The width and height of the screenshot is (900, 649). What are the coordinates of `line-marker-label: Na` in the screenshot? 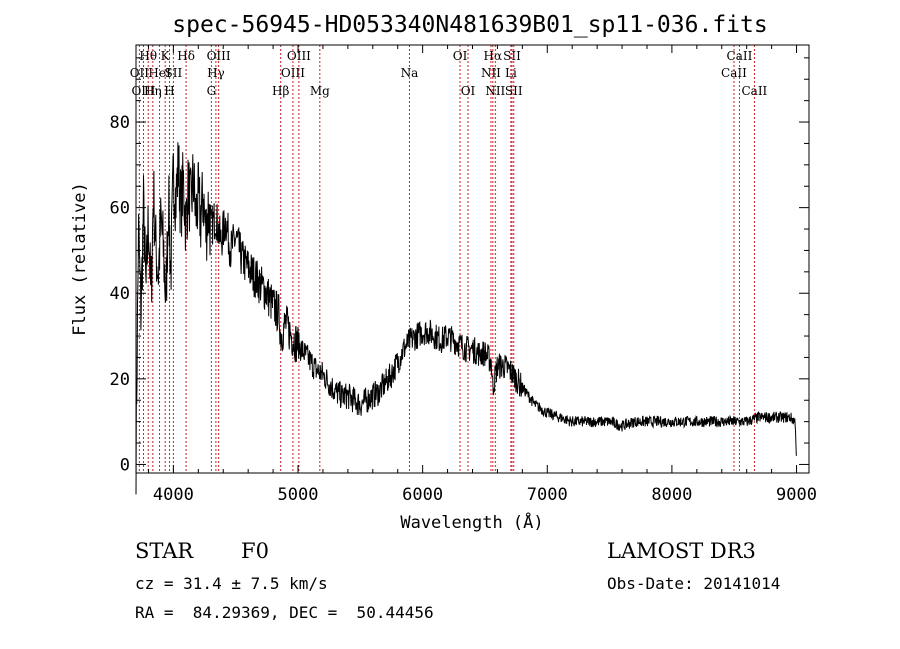 It's located at (410, 73).